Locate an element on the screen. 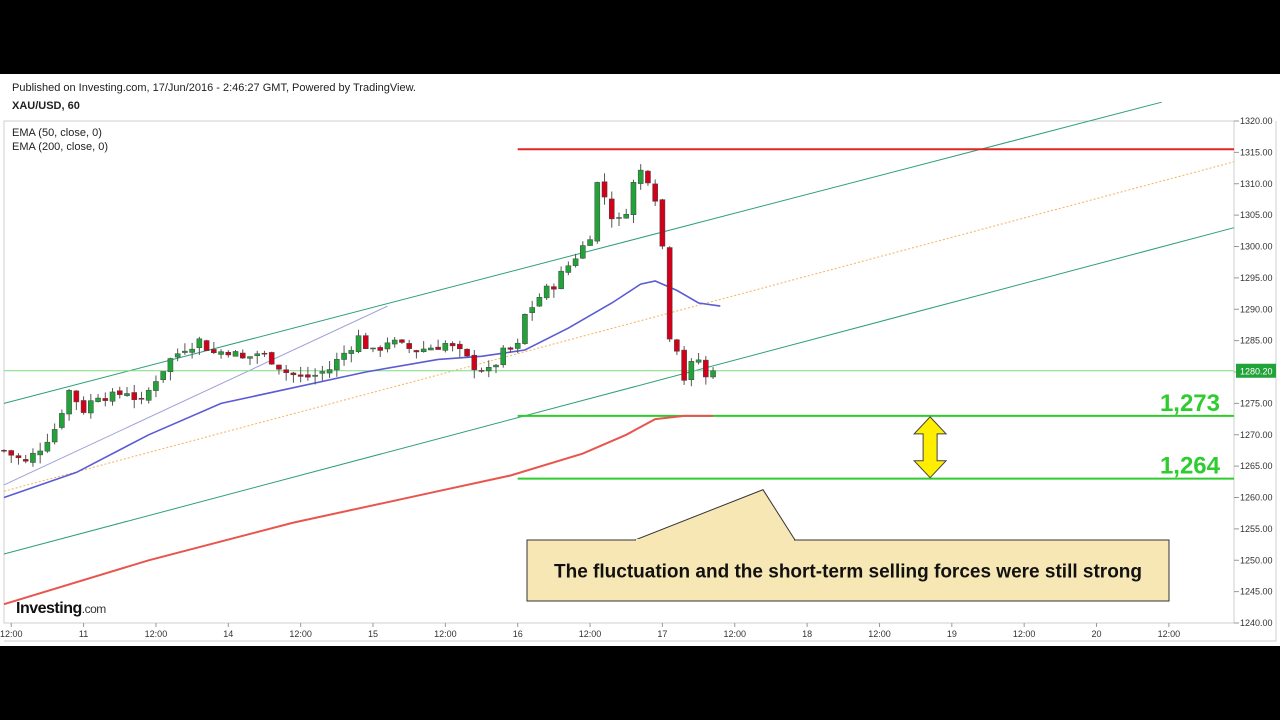 The height and width of the screenshot is (720, 1280). ytick-label: 1255.00 is located at coordinates (1256, 529).